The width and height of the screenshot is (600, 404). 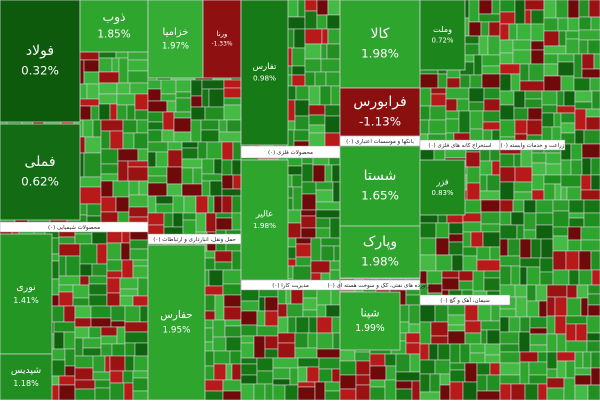 What do you see at coordinates (380, 186) in the screenshot?
I see `stock-tile` at bounding box center [380, 186].